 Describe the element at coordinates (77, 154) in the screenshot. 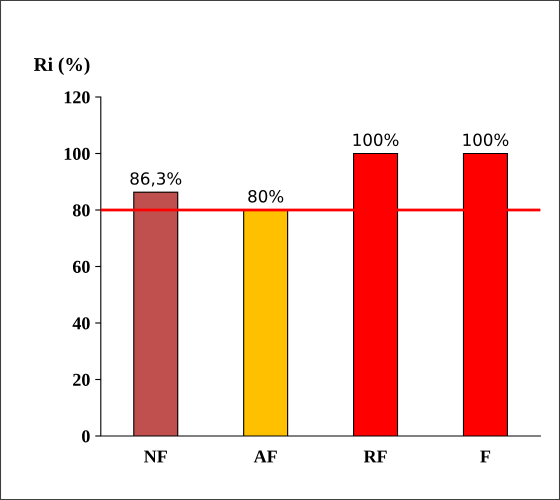

I see `y-tick-label: 100` at that location.